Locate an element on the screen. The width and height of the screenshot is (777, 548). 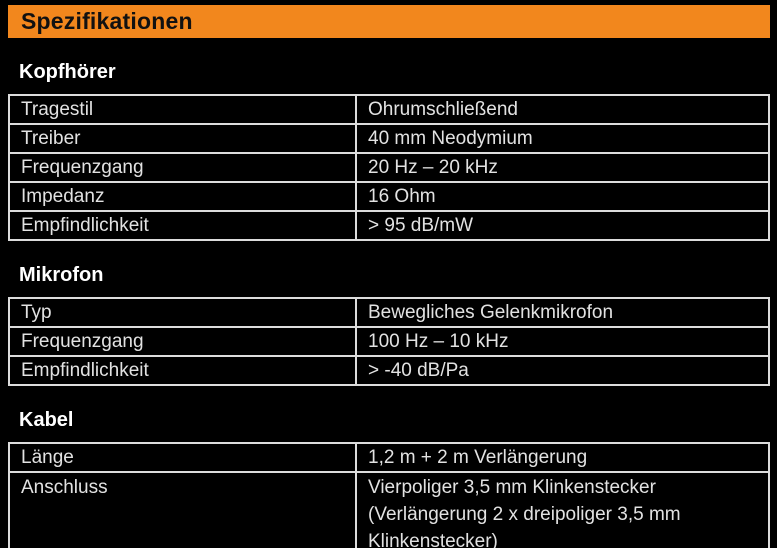
row-value: 100 Hz – 10 kHz is located at coordinates (562, 341).